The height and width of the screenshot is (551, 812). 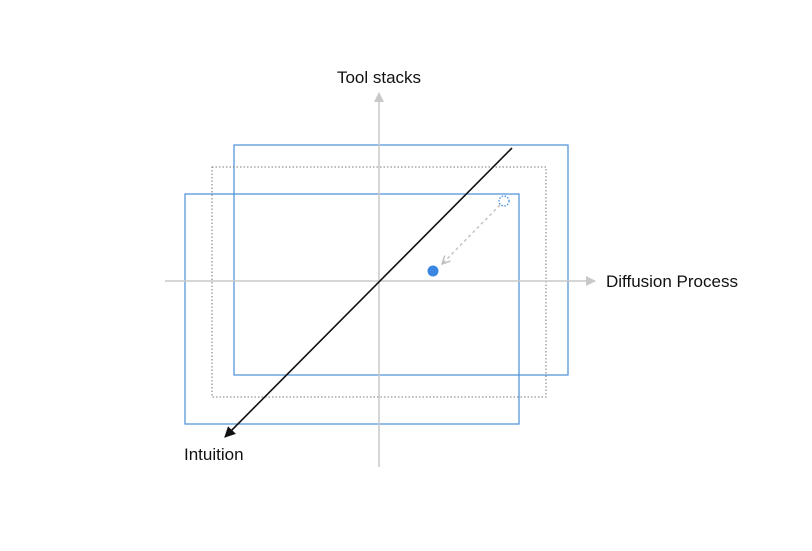 What do you see at coordinates (433, 271) in the screenshot?
I see `current-point` at bounding box center [433, 271].